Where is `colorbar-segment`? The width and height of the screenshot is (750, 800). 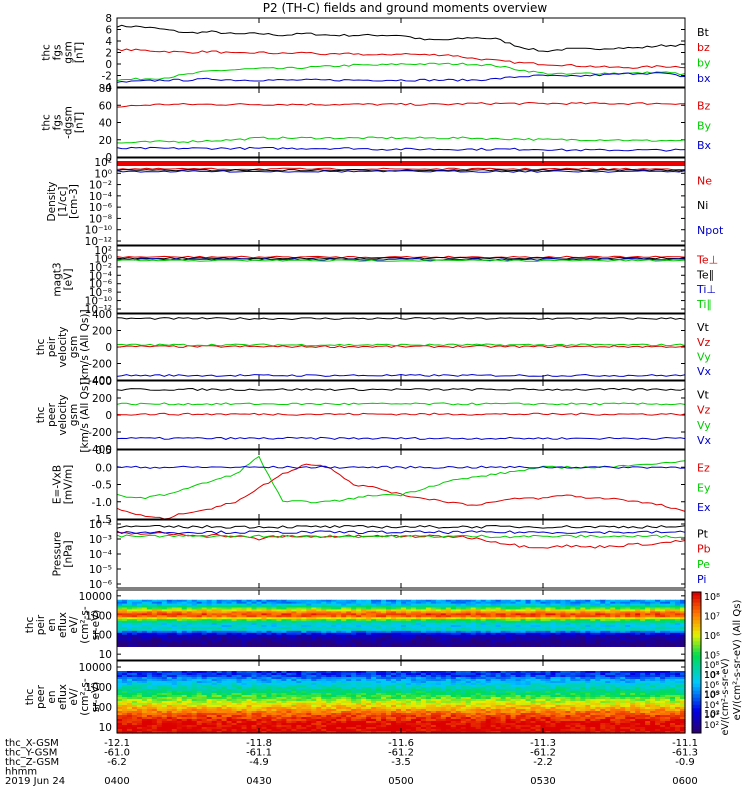 colorbar-segment is located at coordinates (696, 696).